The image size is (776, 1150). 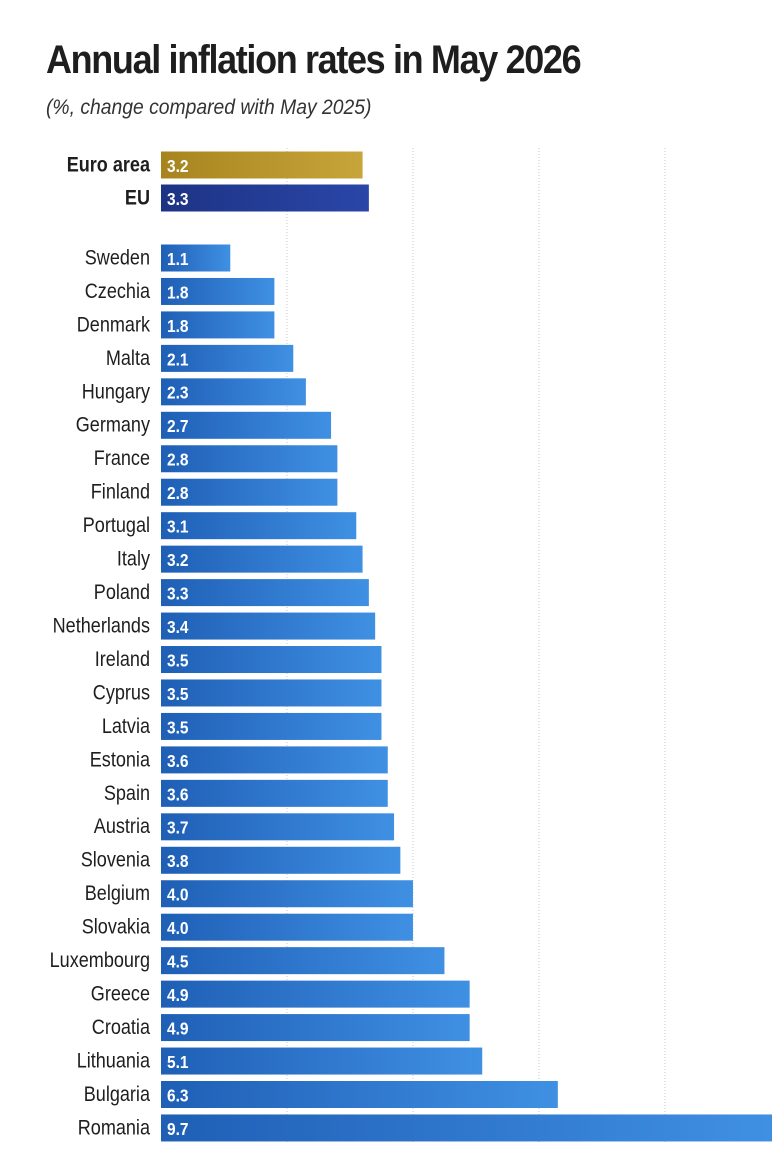 What do you see at coordinates (117, 894) in the screenshot?
I see `category-label: Belgium` at bounding box center [117, 894].